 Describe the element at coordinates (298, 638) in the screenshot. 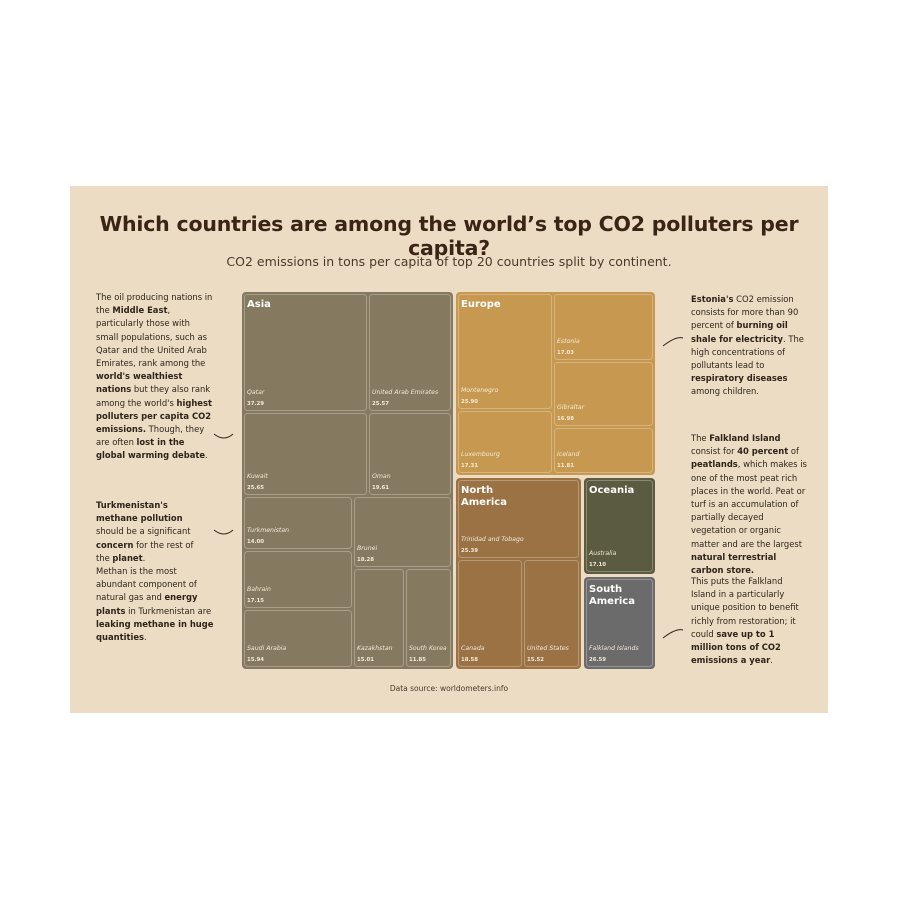

I see `cell-saudi-arabia` at that location.